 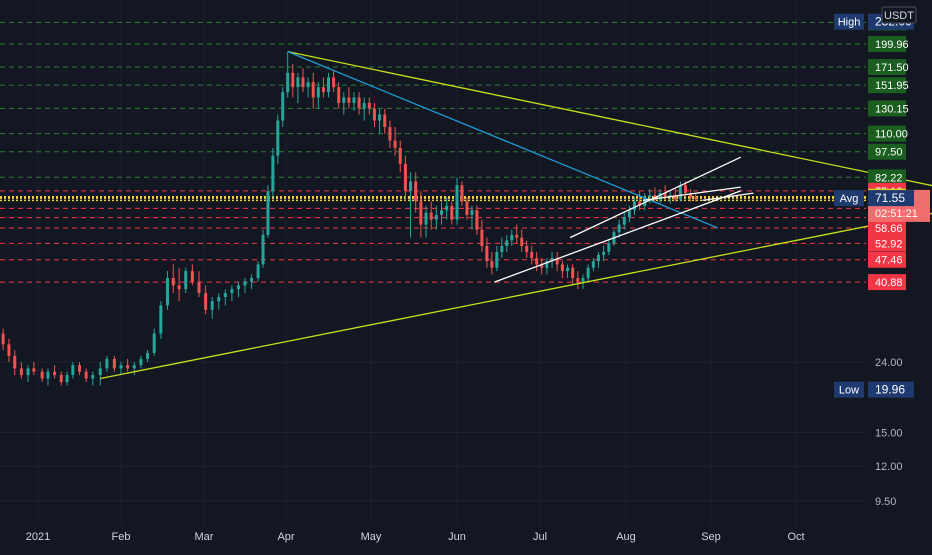 I want to click on currency-badge: USDT, so click(x=899, y=15).